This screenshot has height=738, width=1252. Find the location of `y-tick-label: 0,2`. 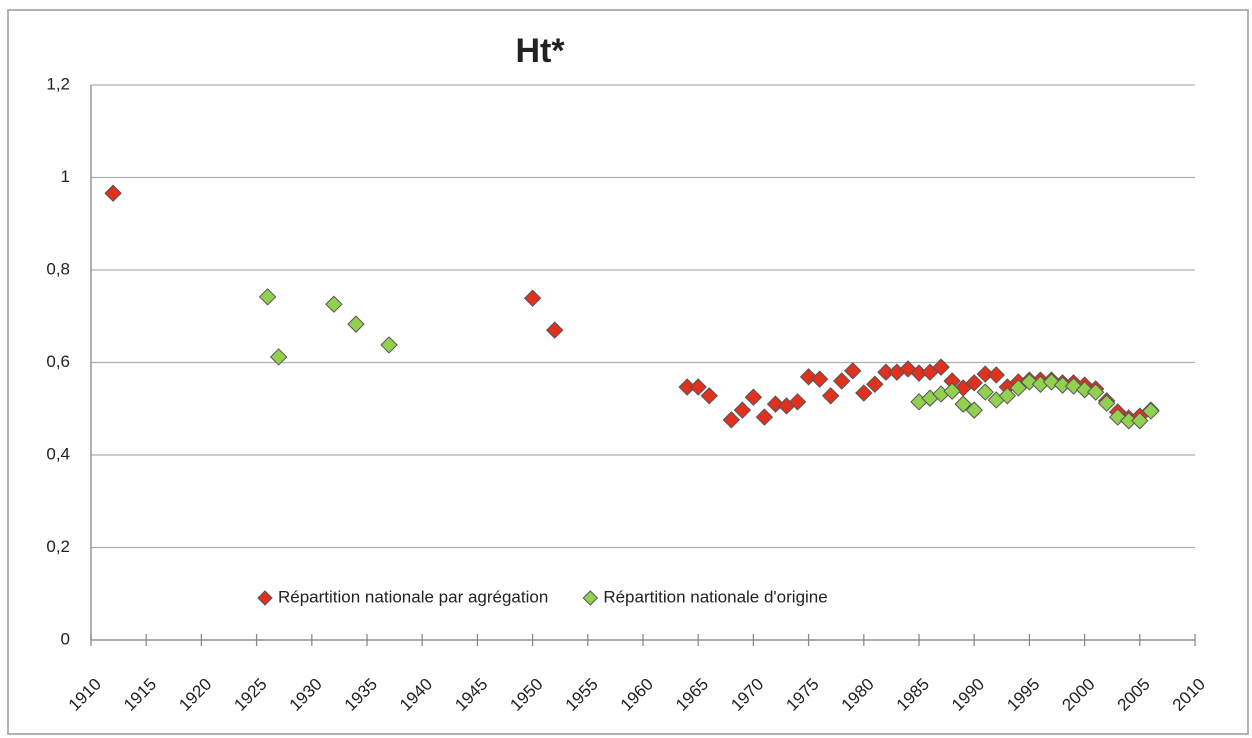

y-tick-label: 0,2 is located at coordinates (58, 546).